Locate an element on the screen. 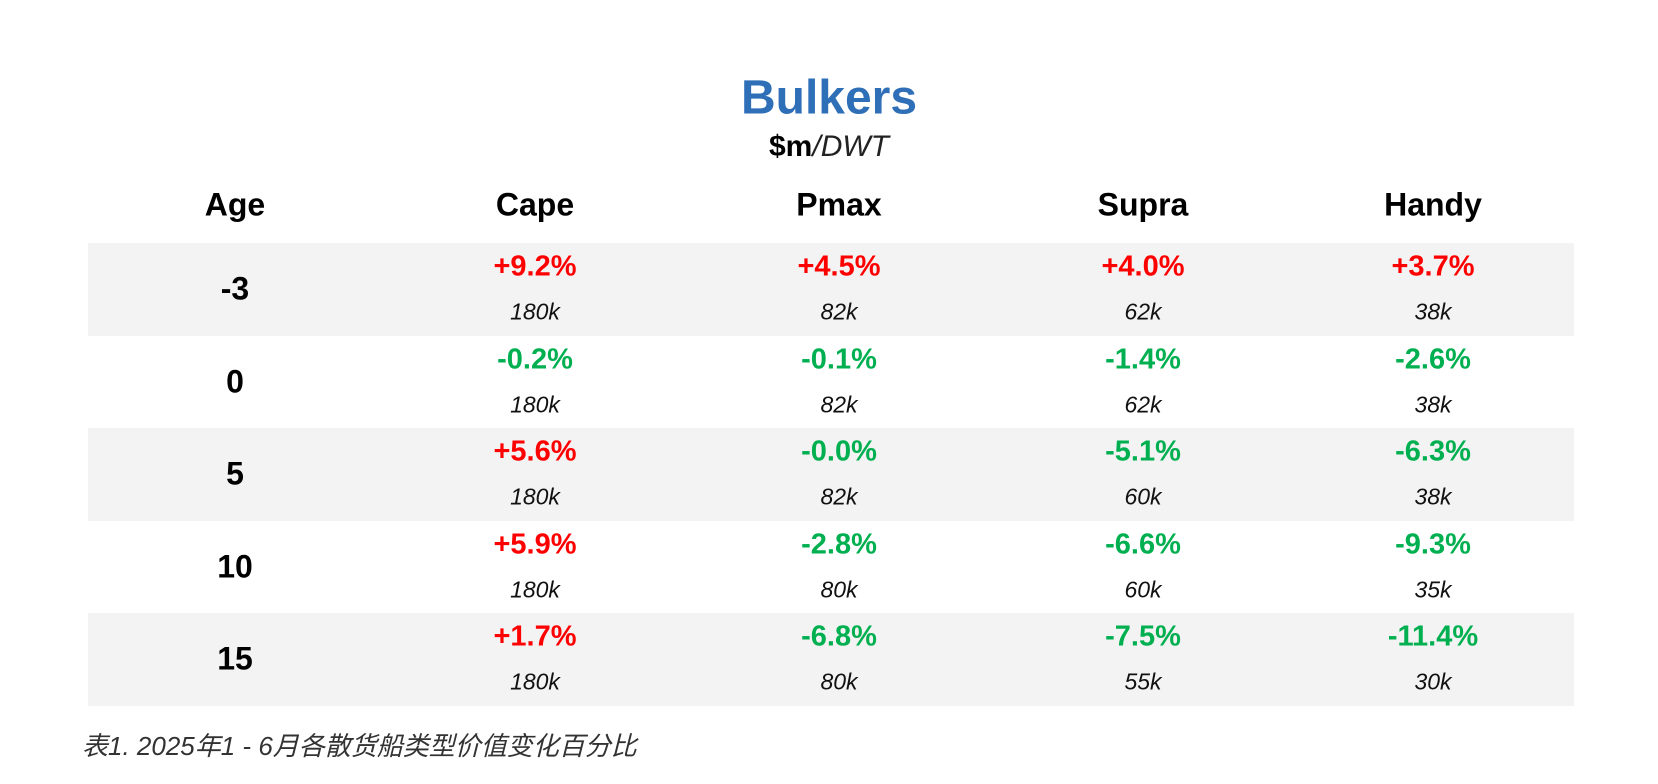 This screenshot has width=1658, height=784. change-value: -1.4% is located at coordinates (1143, 359).